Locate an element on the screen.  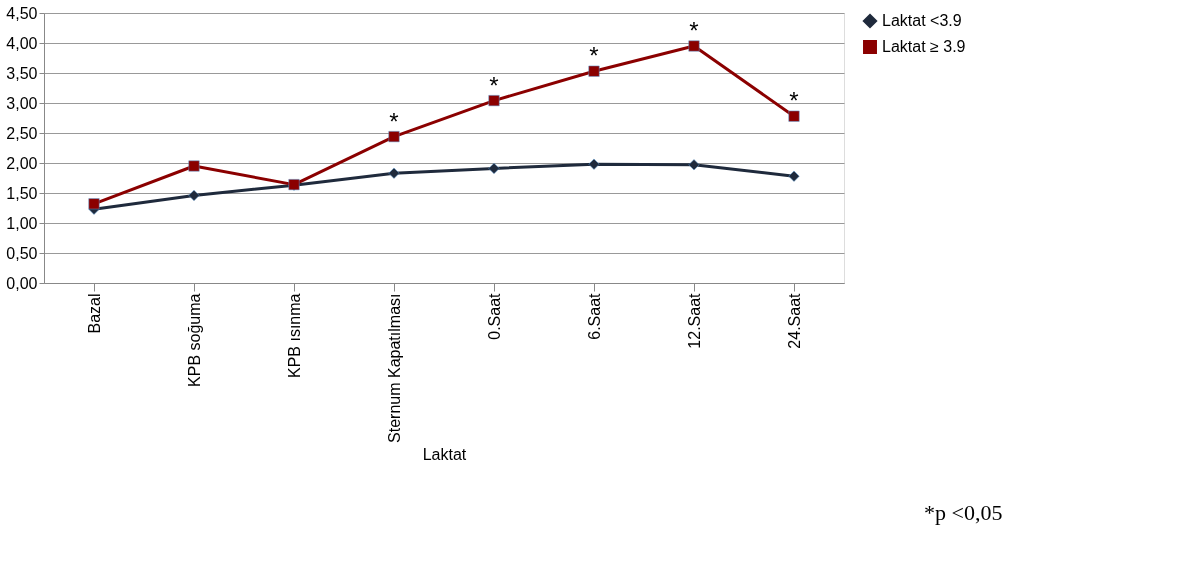
x-tick-label: 24.Saat is located at coordinates (794, 320).